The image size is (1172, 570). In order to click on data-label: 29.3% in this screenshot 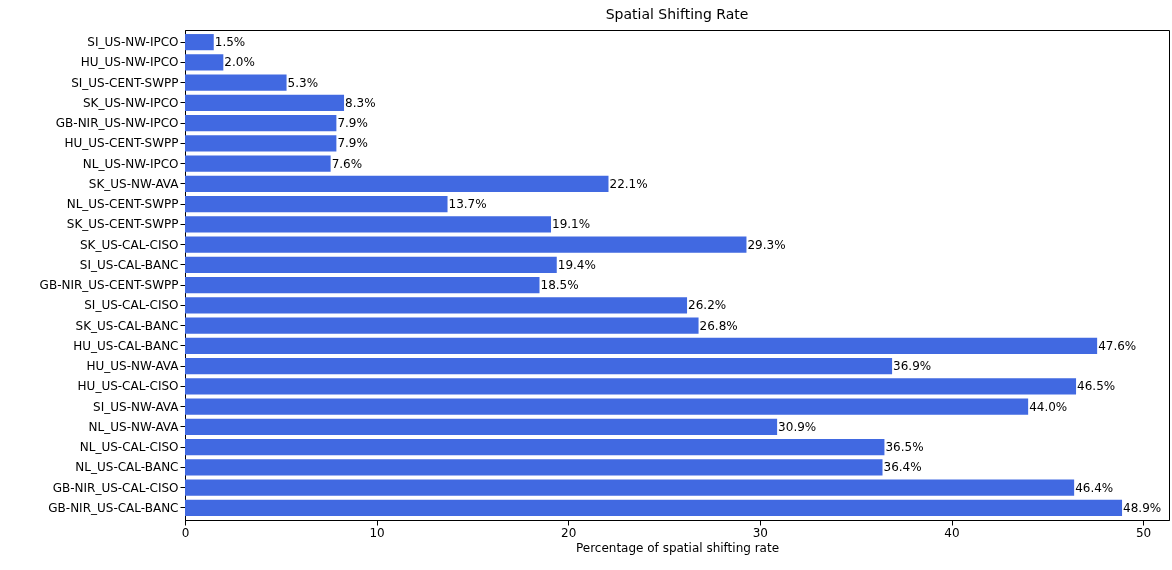, I will do `click(766, 244)`.